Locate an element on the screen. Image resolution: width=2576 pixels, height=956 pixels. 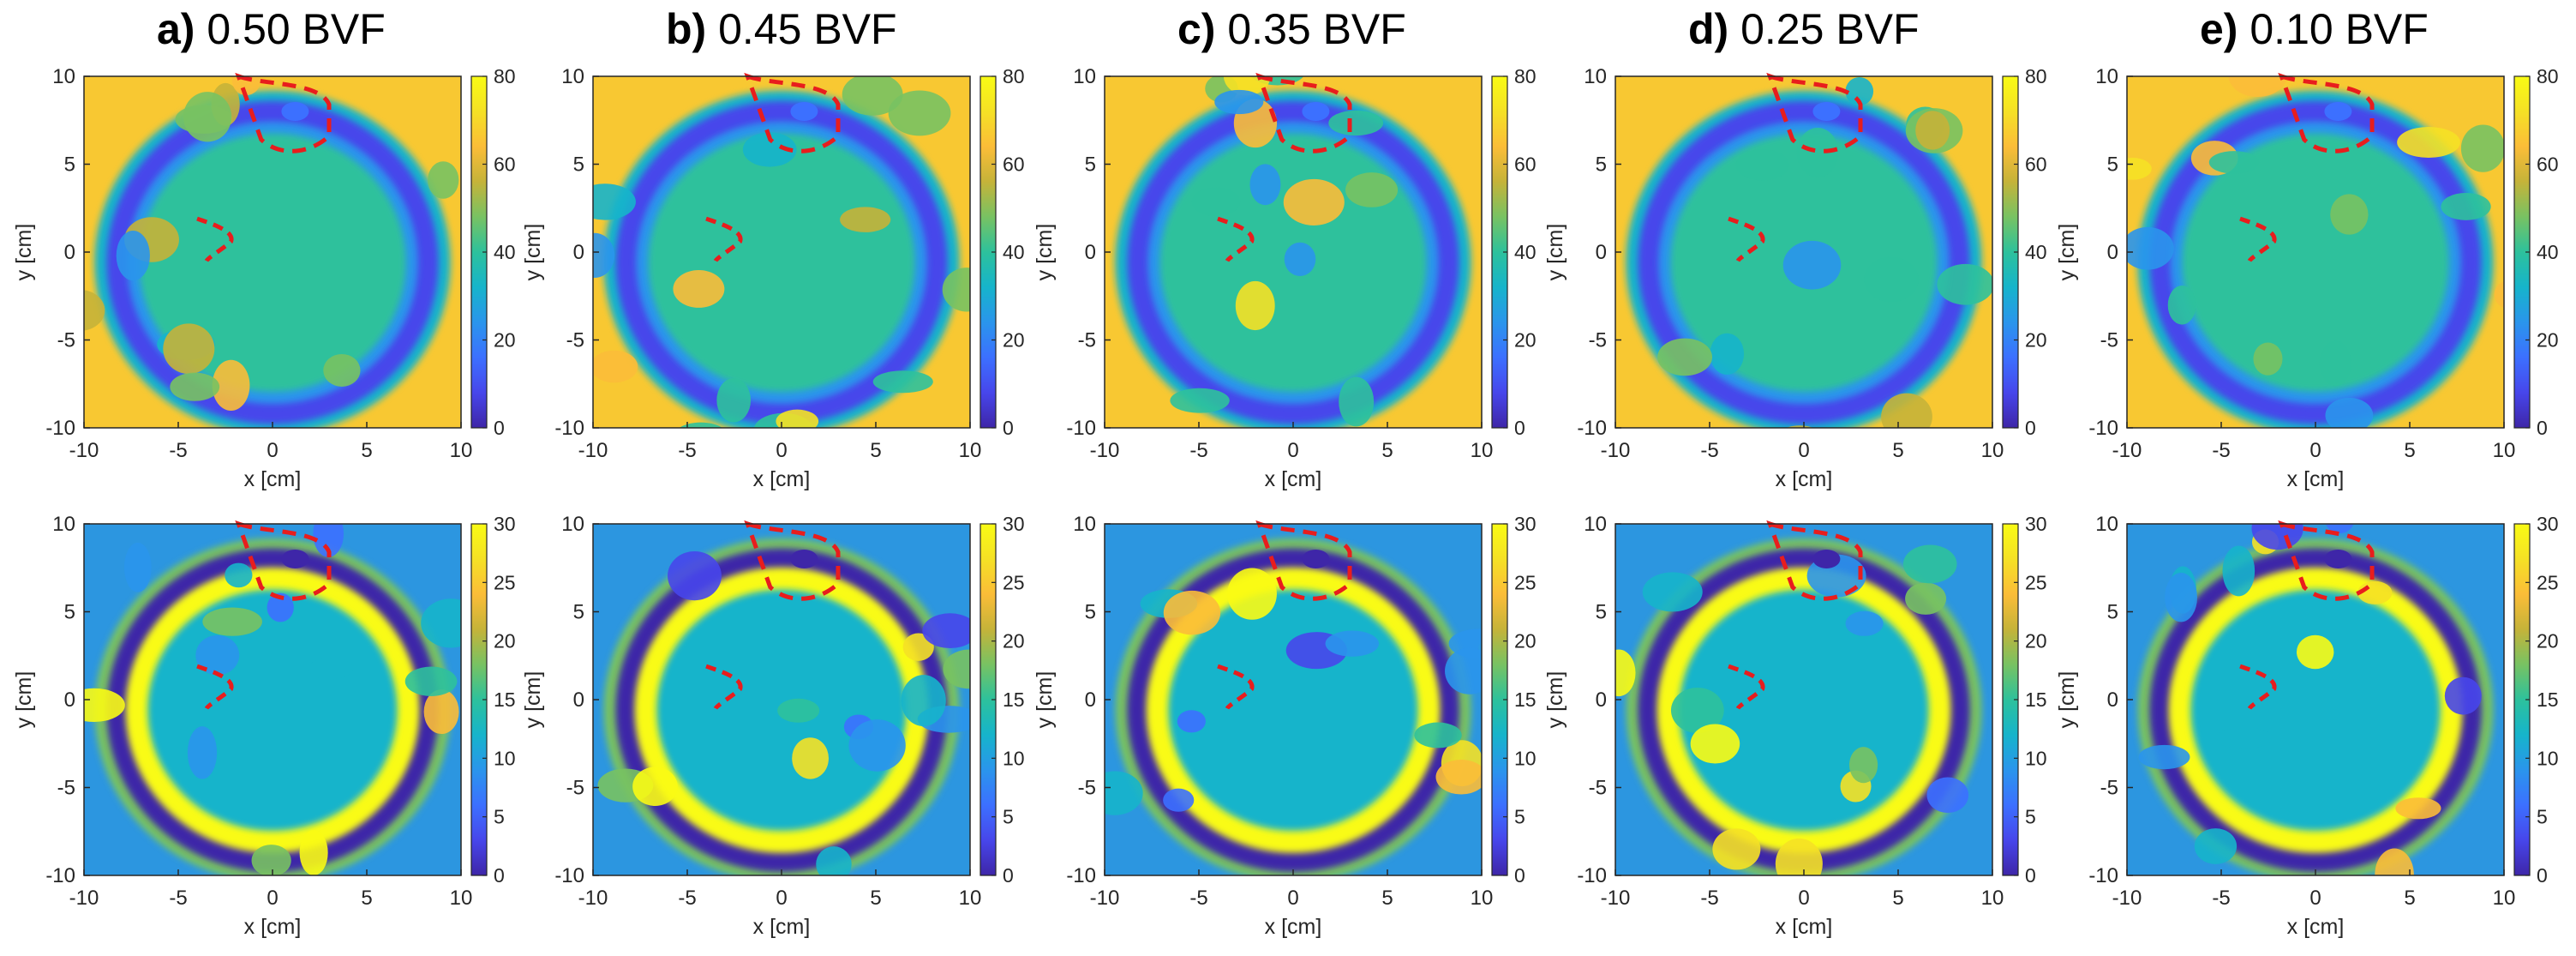
panel-title: b) 0.45 BVF is located at coordinates (781, 29).